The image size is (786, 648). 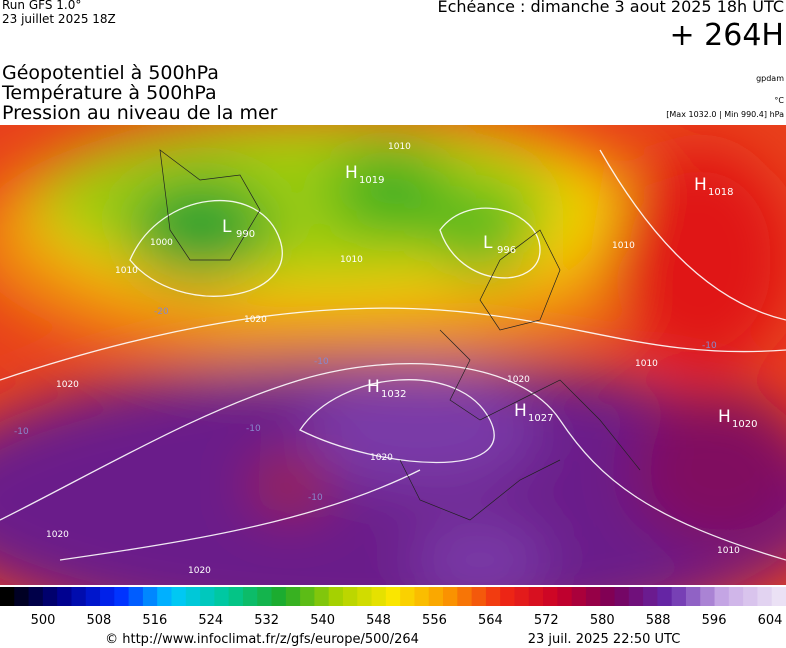 What do you see at coordinates (393, 394) in the screenshot?
I see `centre-value: 1032` at bounding box center [393, 394].